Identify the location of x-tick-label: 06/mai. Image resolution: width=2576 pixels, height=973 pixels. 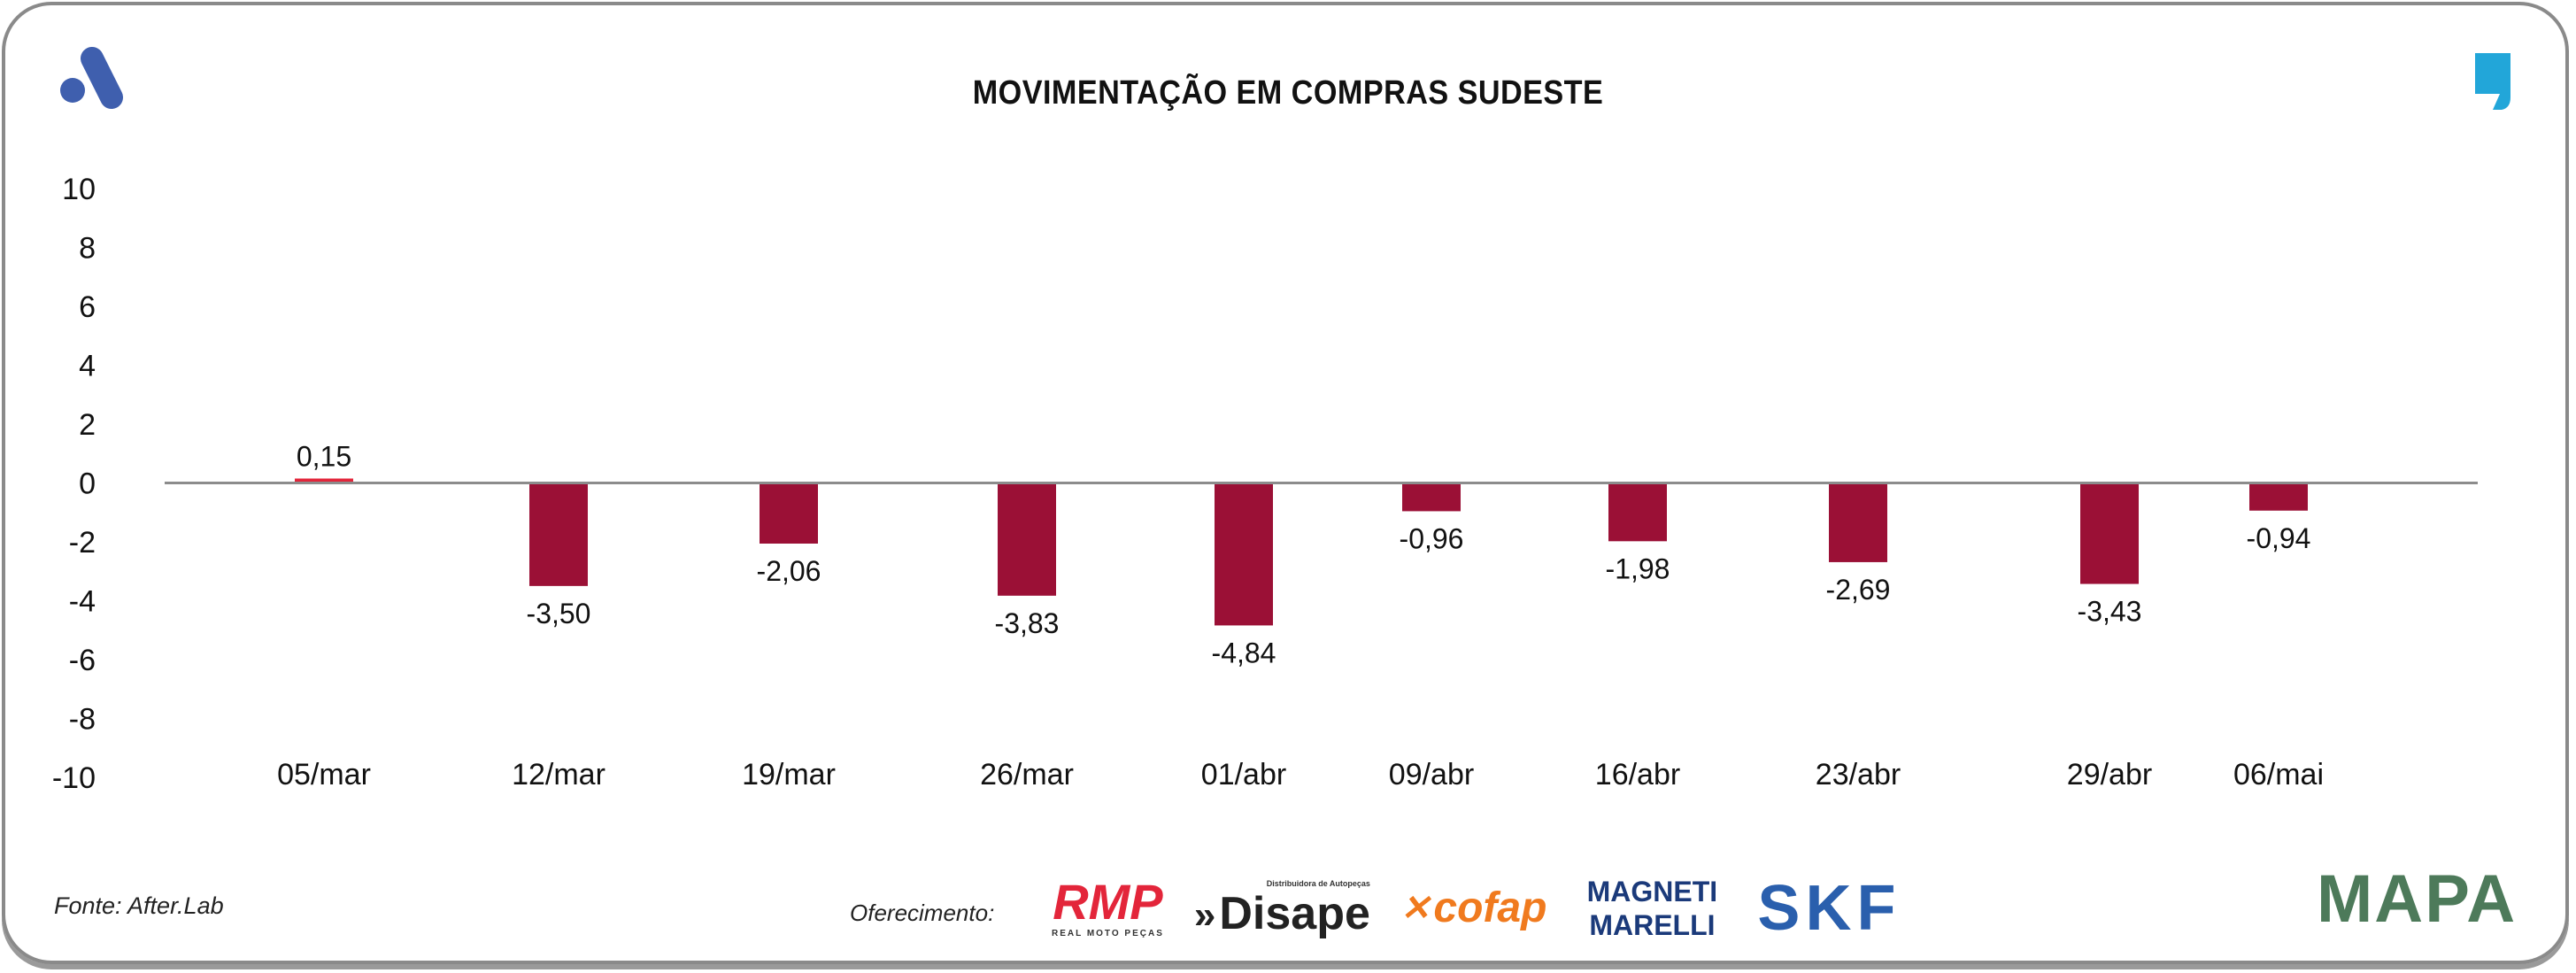
(2278, 775).